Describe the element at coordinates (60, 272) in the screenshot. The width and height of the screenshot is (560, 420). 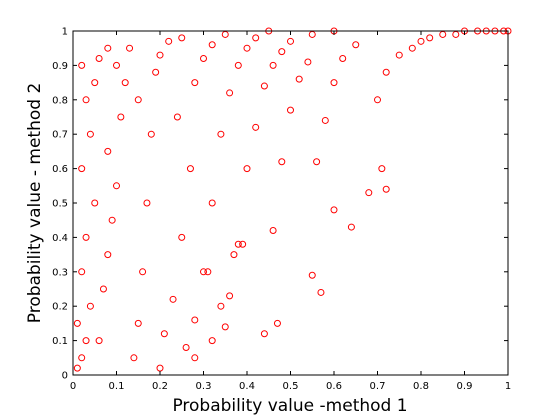
I see `y-tick-label: 0.3` at that location.